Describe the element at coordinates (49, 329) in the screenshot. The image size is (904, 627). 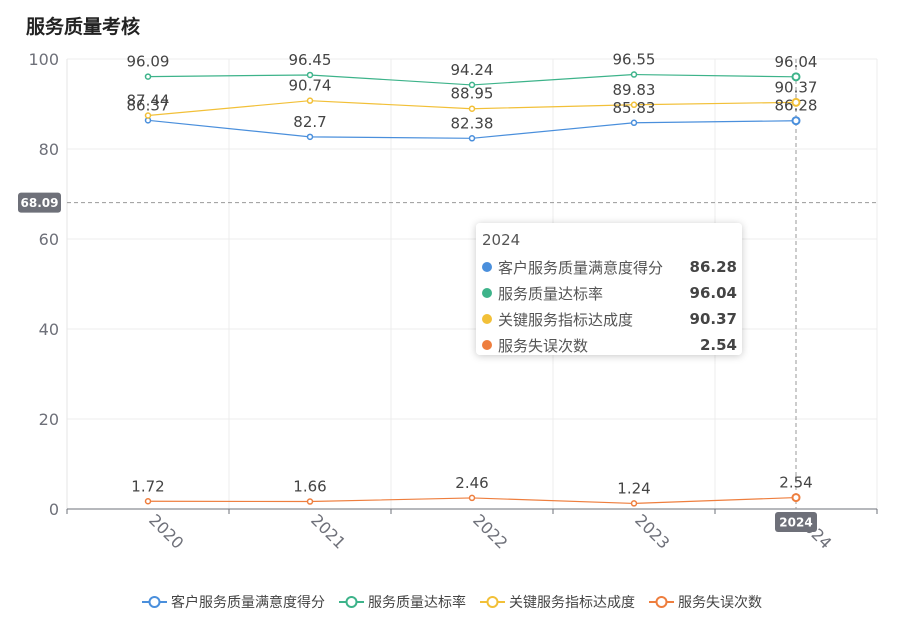
I see `y-tick-label: 40` at that location.